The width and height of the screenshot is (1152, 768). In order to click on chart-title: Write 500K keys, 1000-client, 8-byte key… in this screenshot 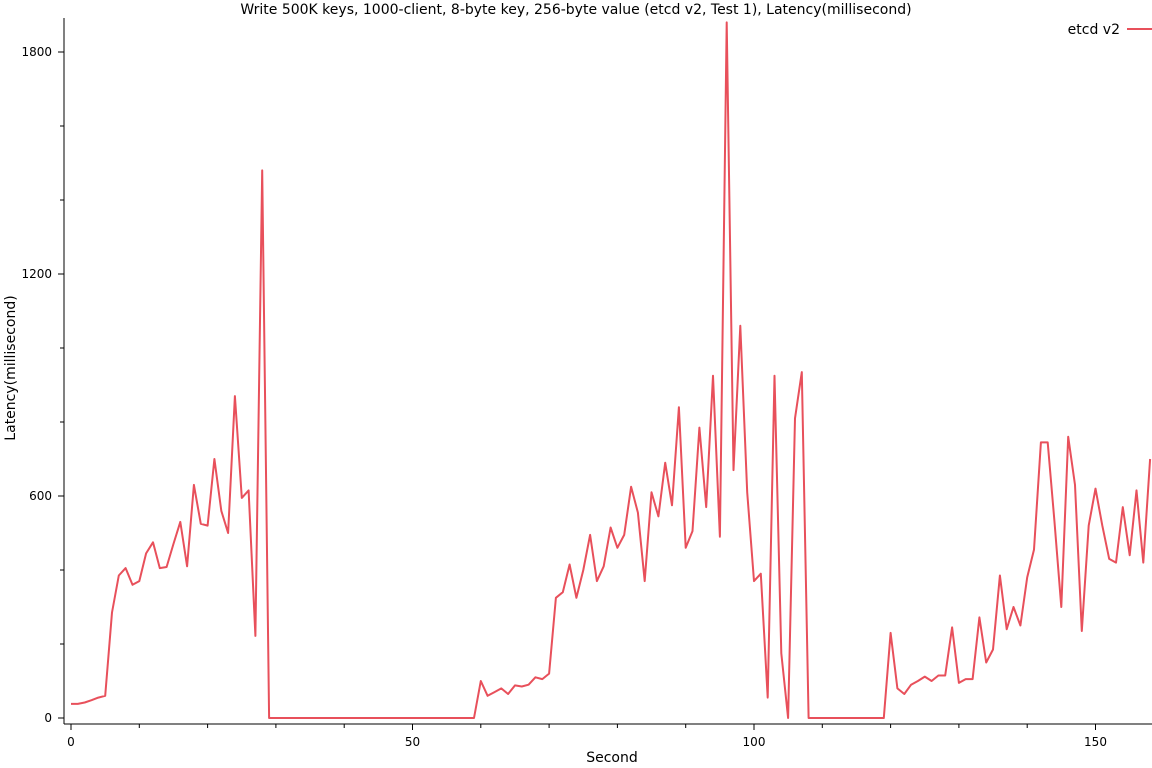, I will do `click(575, 10)`.